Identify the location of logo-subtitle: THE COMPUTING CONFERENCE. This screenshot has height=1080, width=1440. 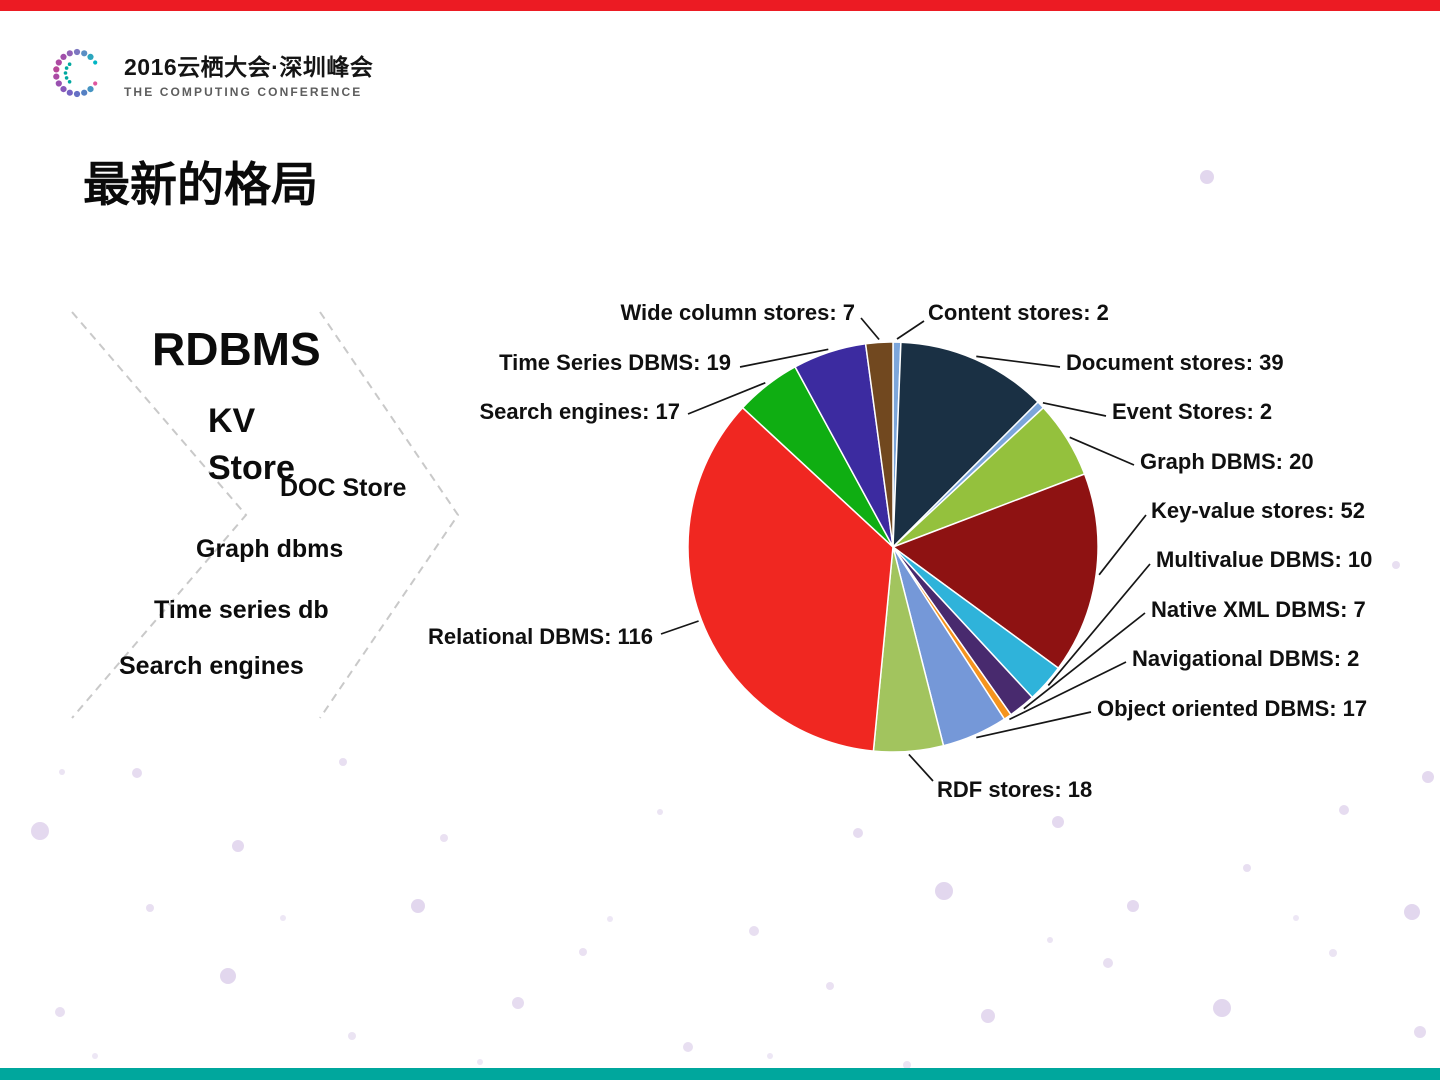
(243, 91).